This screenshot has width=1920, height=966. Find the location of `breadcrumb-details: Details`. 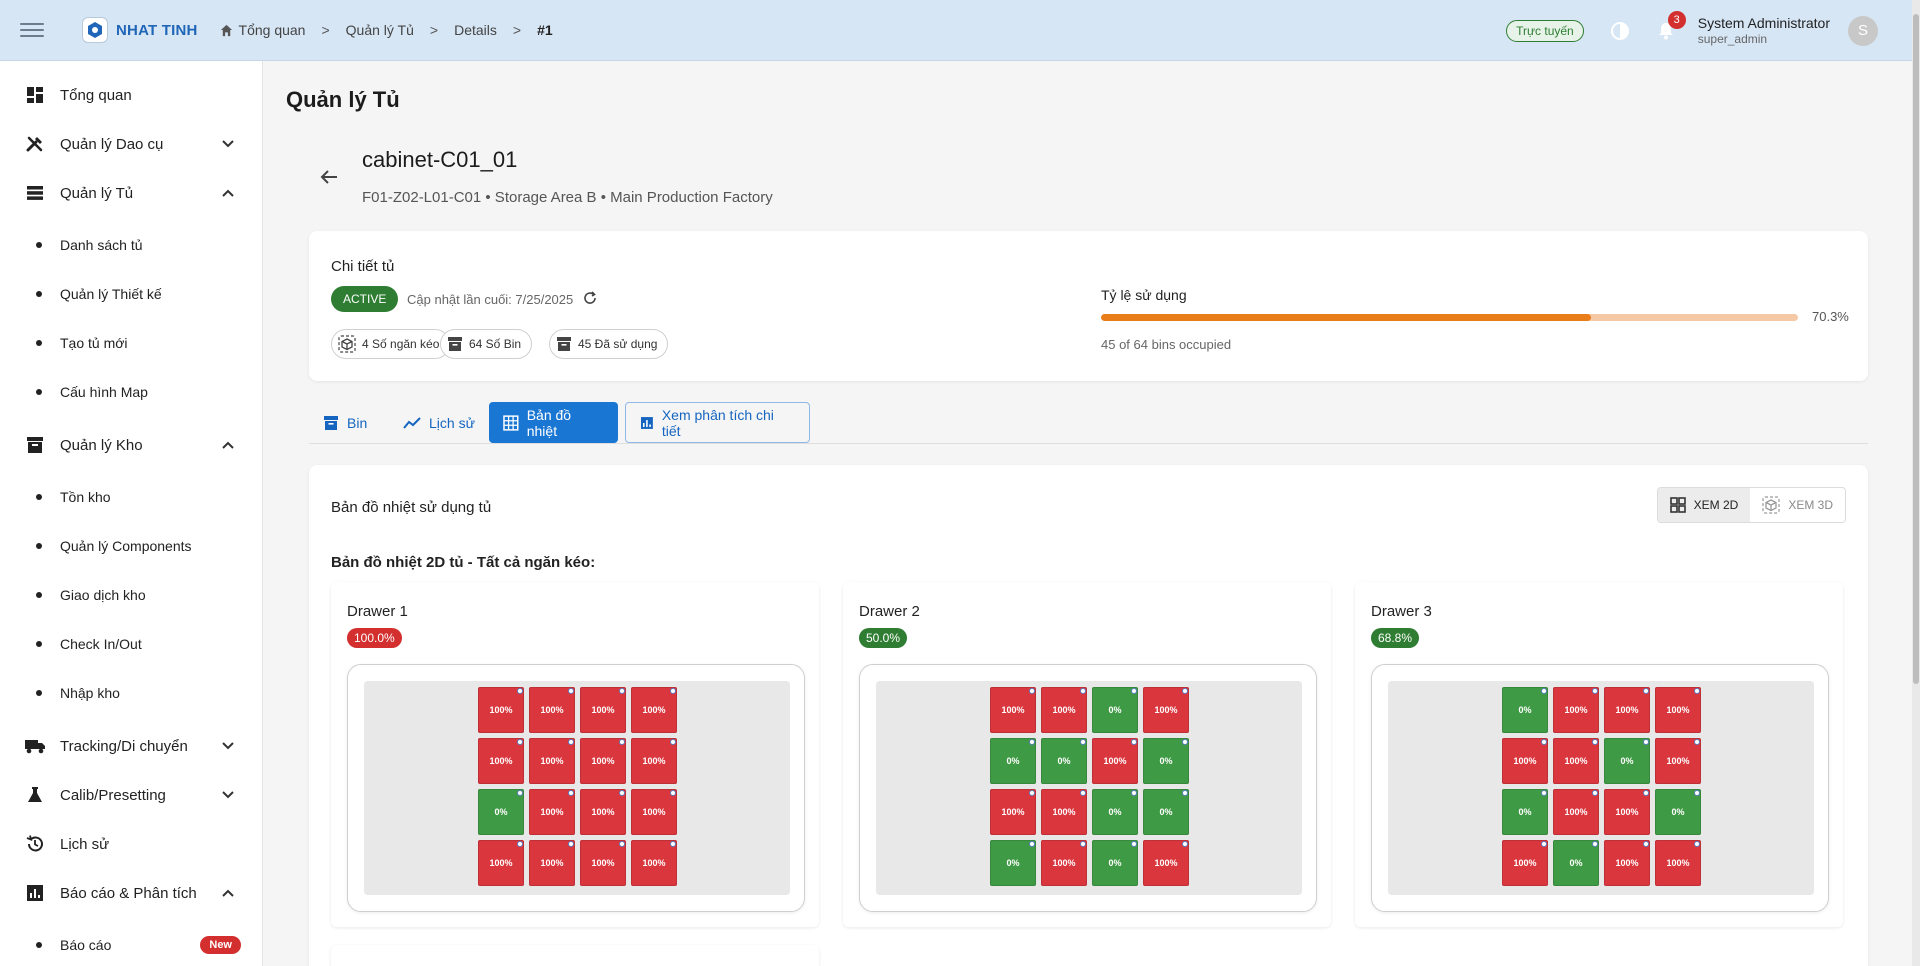

breadcrumb-details: Details is located at coordinates (475, 30).